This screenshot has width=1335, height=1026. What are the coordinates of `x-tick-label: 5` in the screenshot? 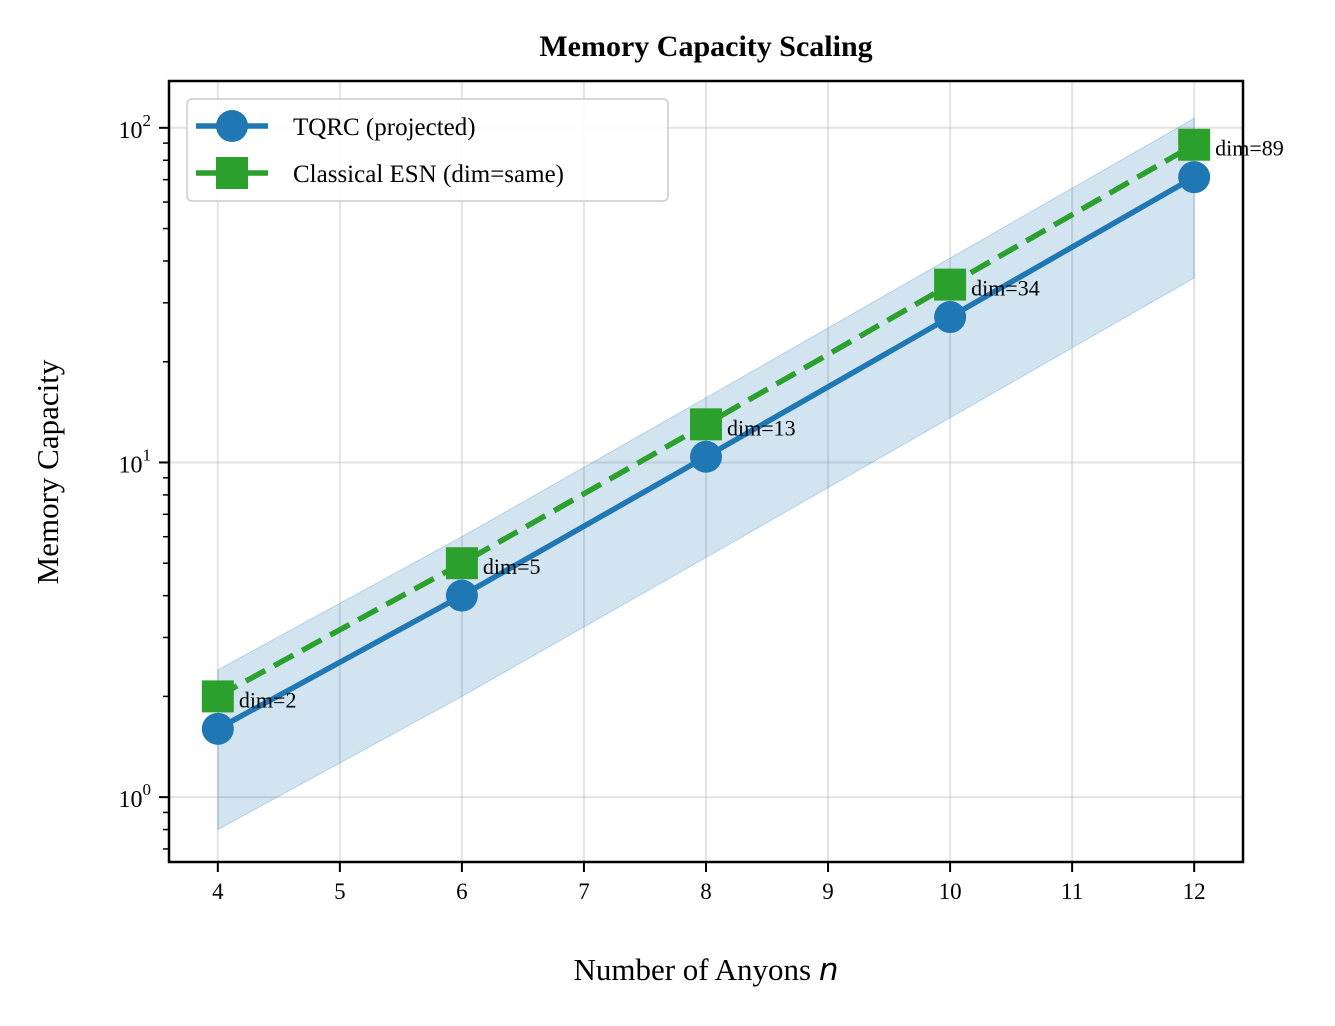 It's located at (340, 891).